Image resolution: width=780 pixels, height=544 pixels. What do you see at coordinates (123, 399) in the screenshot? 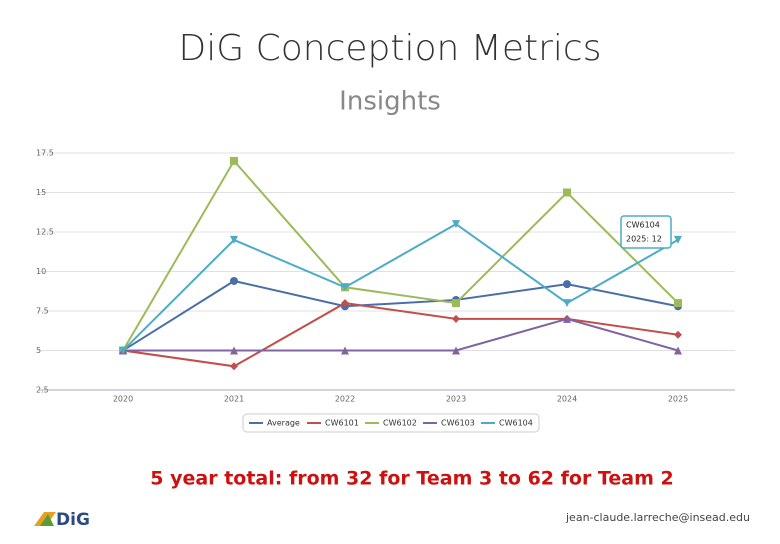
I see `x-tick-label: 2020` at bounding box center [123, 399].